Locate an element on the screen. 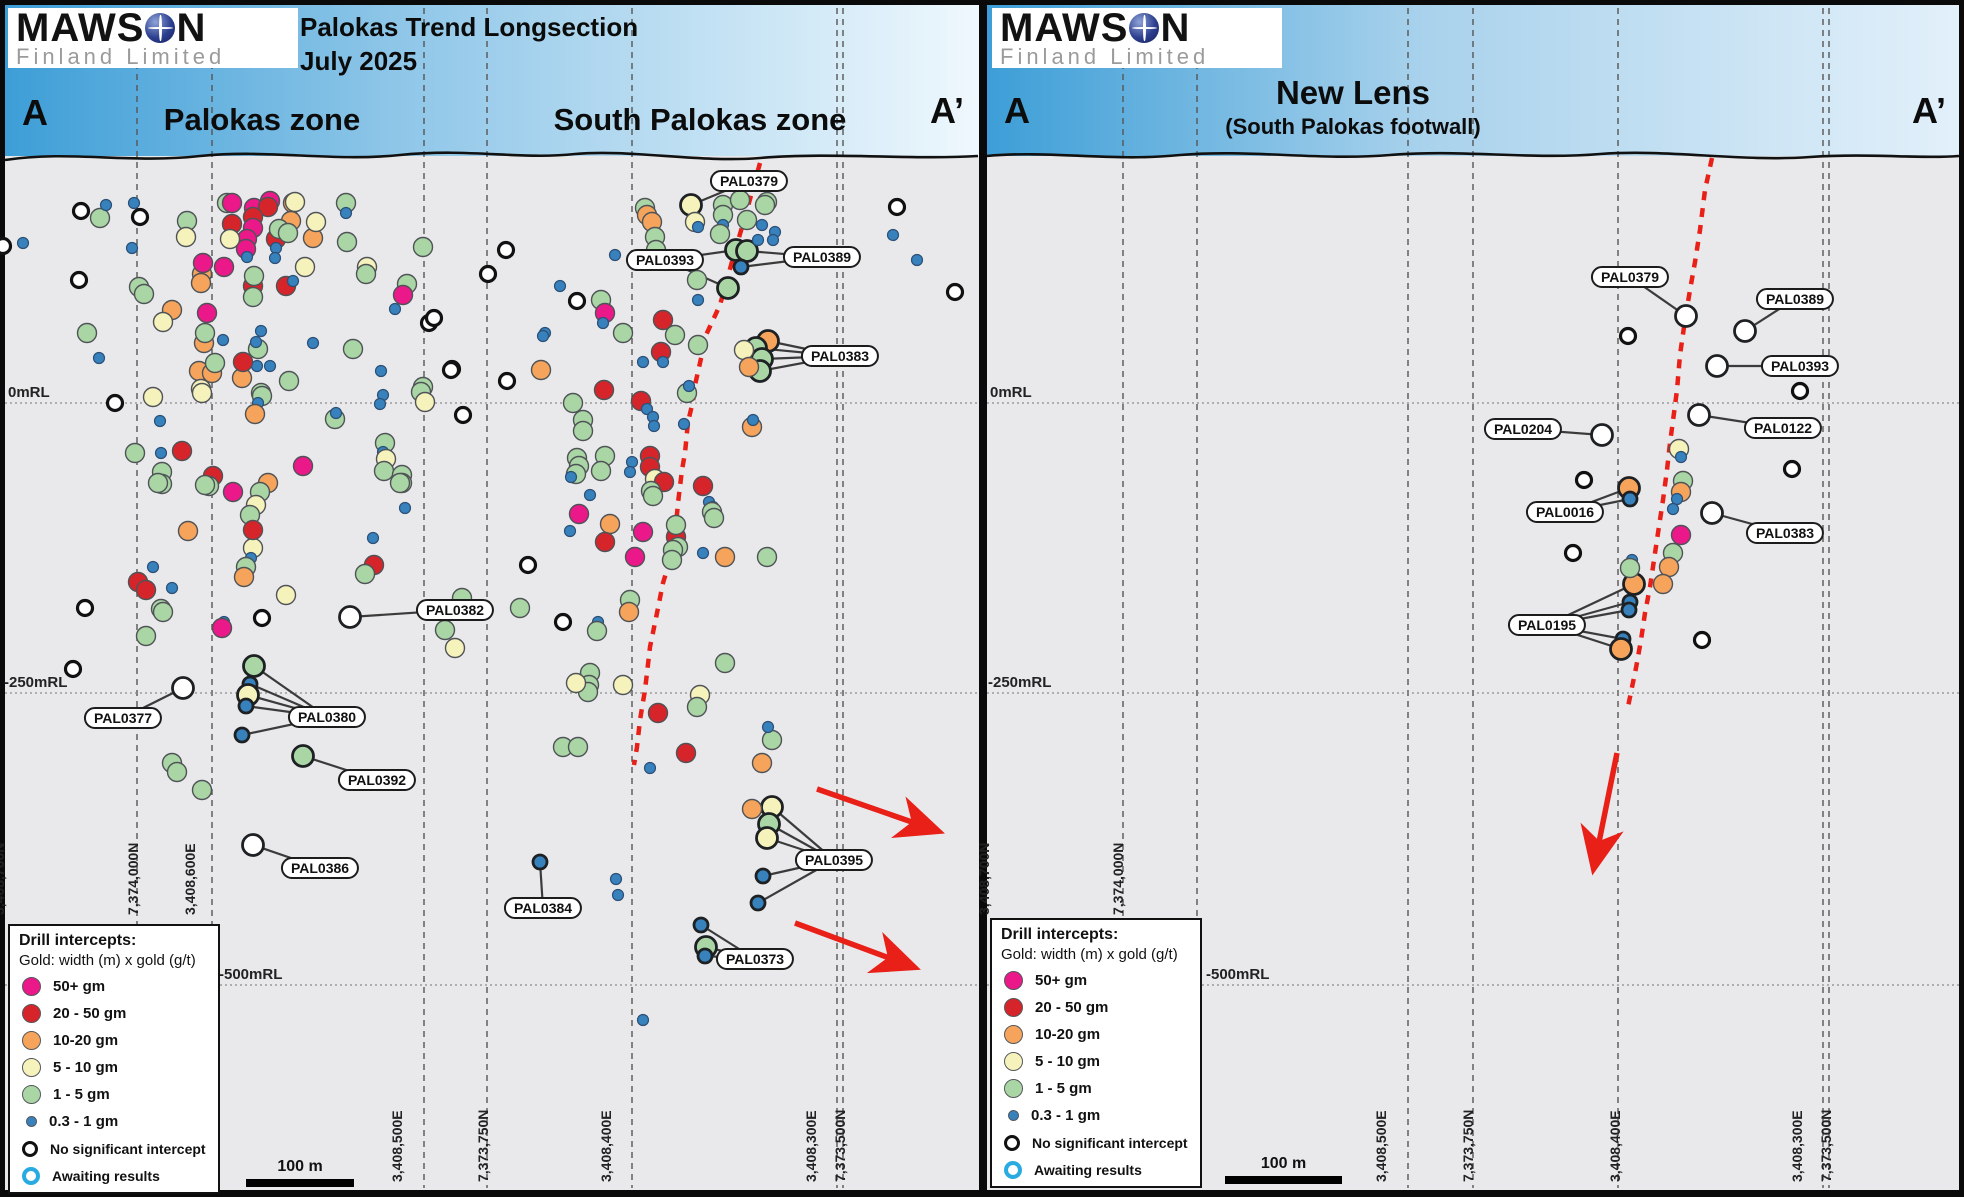  scale-bar-left: 100 m is located at coordinates (300, 1172).